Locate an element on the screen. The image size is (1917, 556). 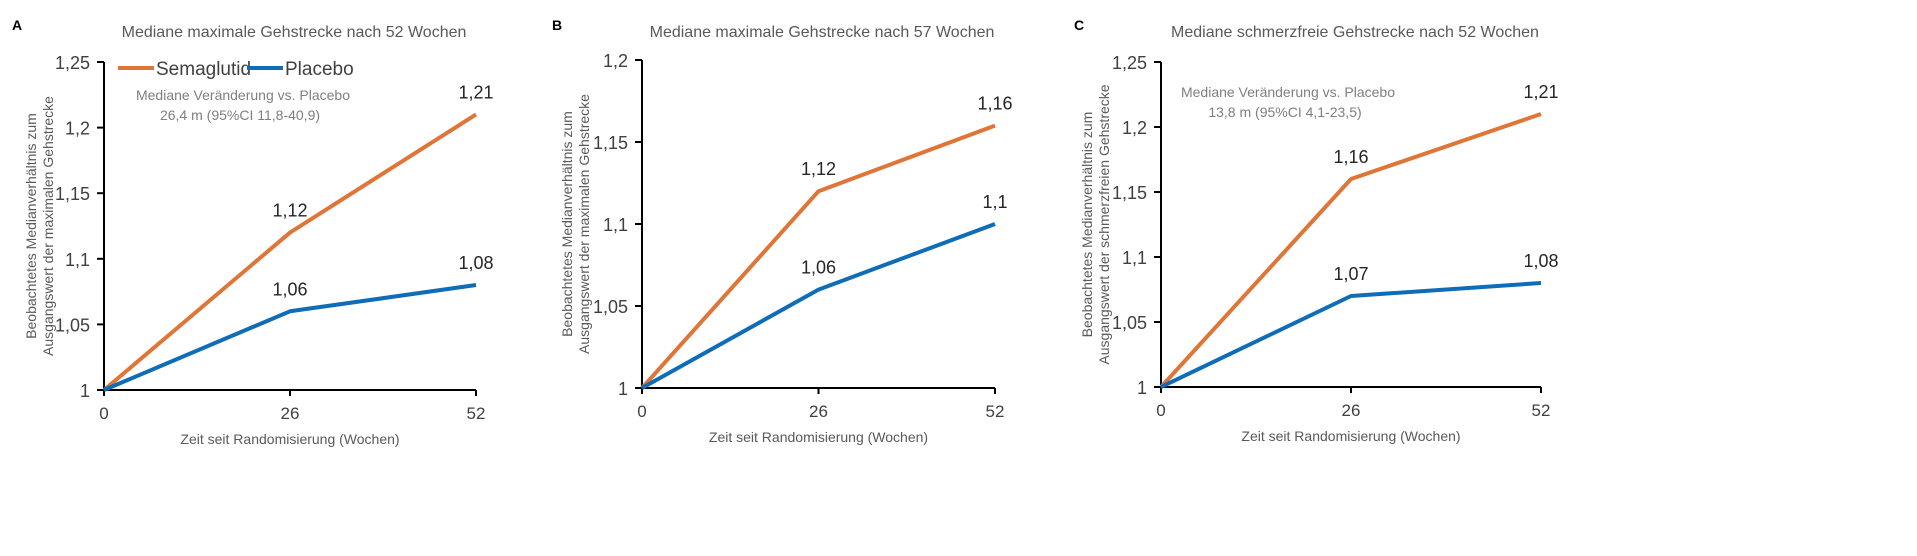
panel-label: B is located at coordinates (557, 25).